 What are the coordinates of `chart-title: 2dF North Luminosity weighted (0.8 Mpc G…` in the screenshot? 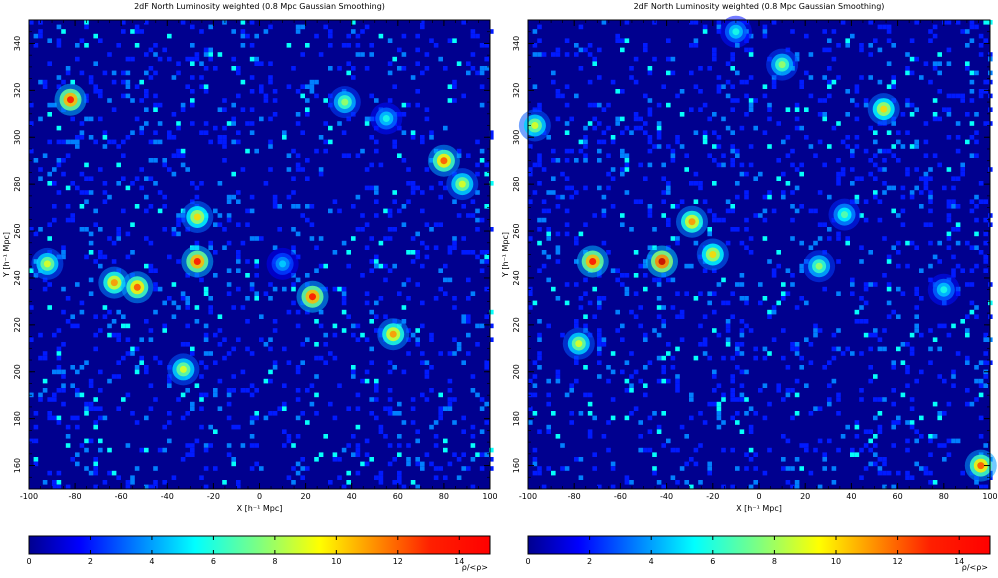 It's located at (759, 6).